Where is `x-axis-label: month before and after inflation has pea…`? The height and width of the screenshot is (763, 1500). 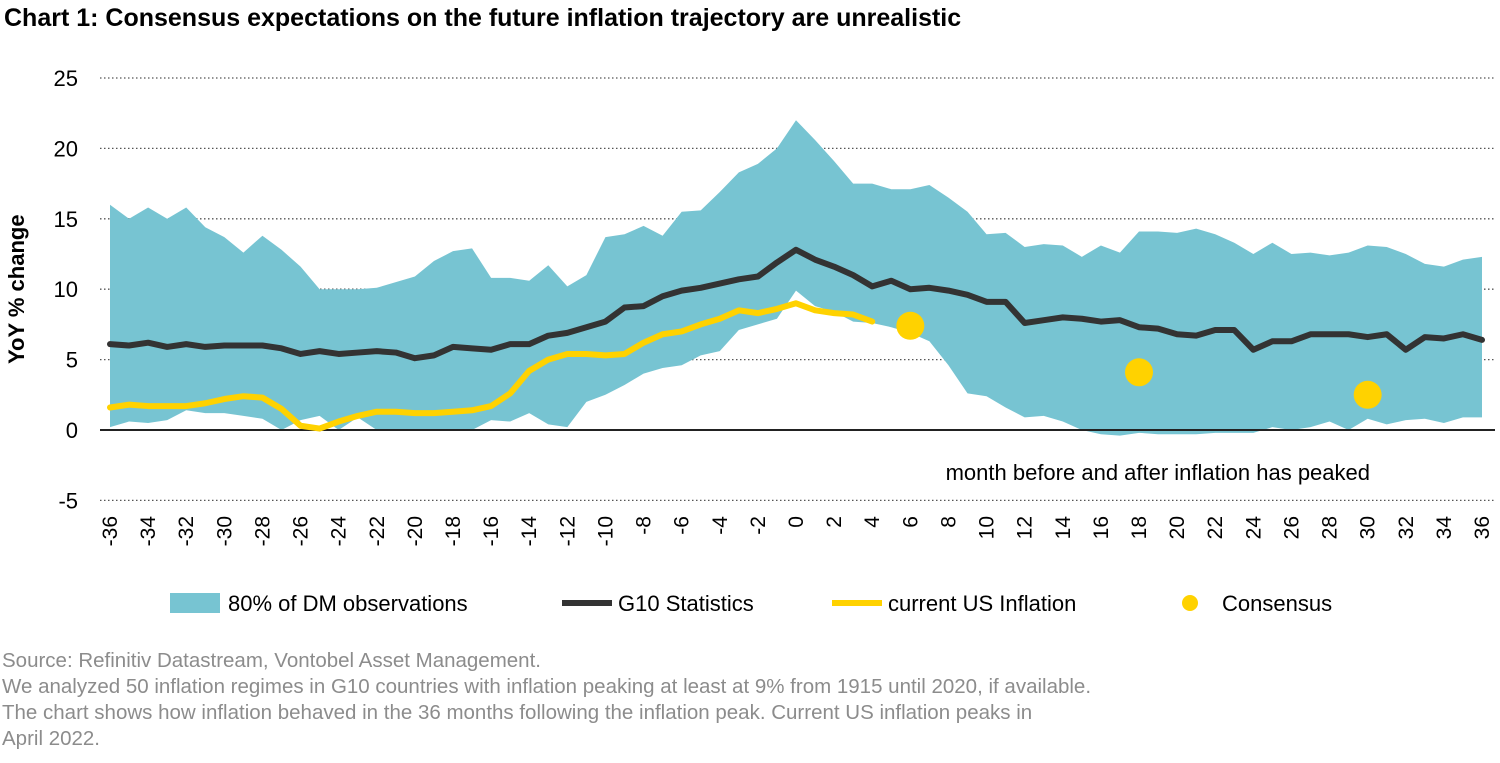 x-axis-label: month before and after inflation has pea… is located at coordinates (1158, 472).